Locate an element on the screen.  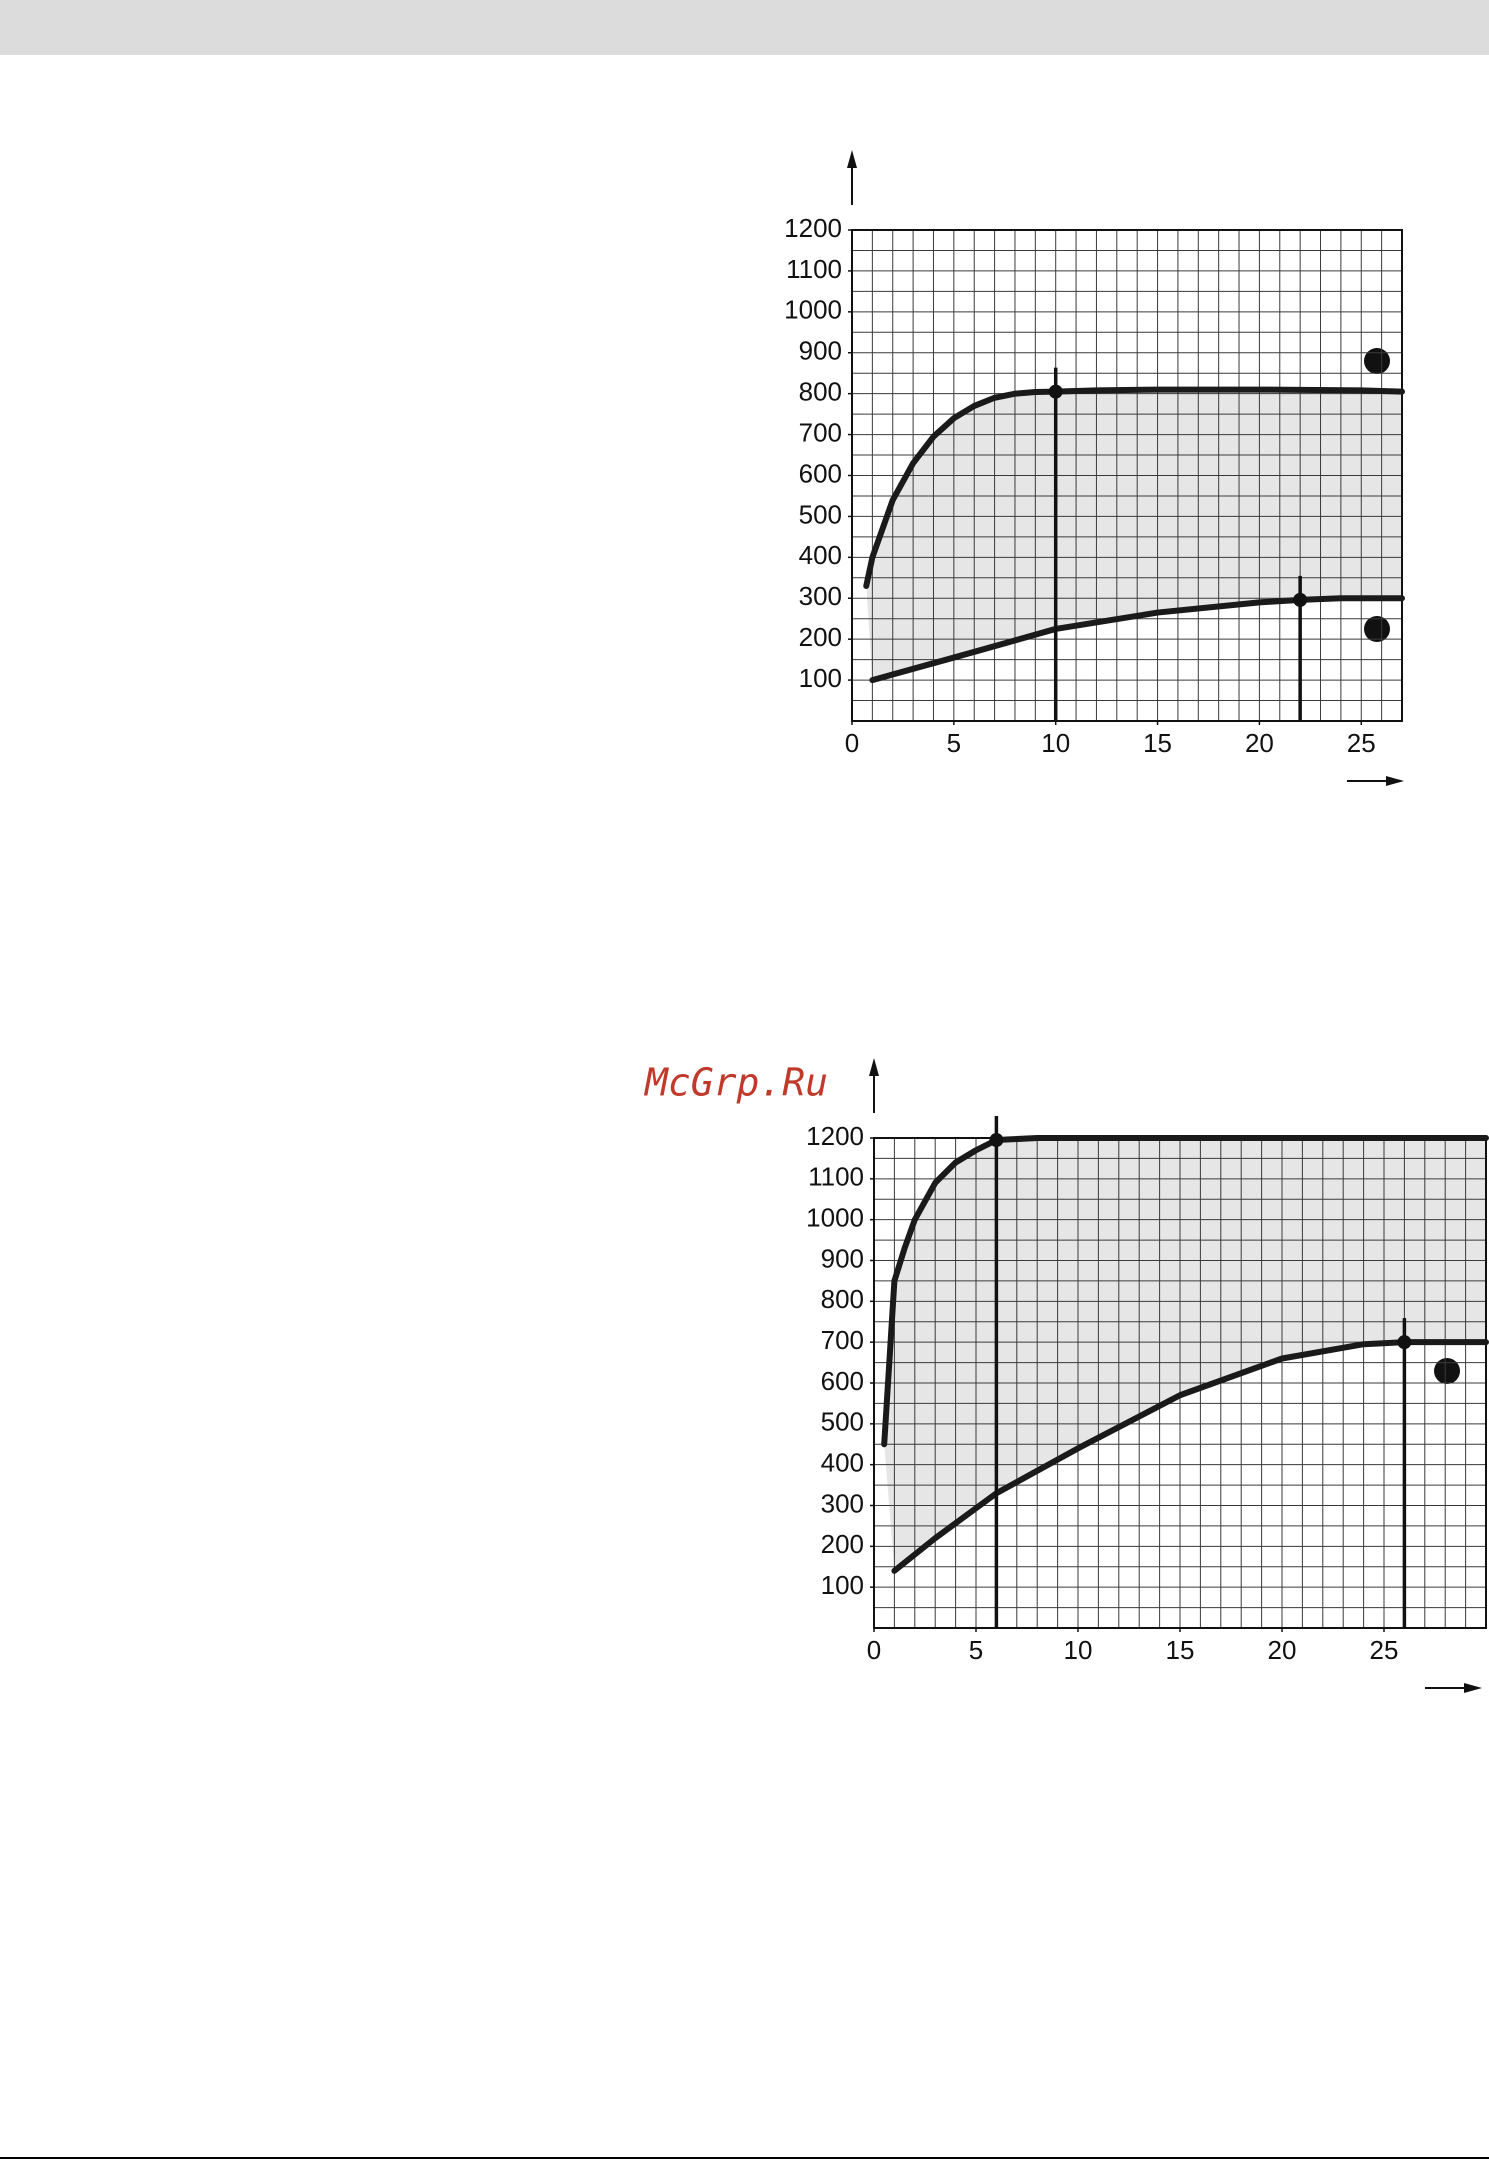
watermark: McGrp.Ru is located at coordinates (735, 1083).